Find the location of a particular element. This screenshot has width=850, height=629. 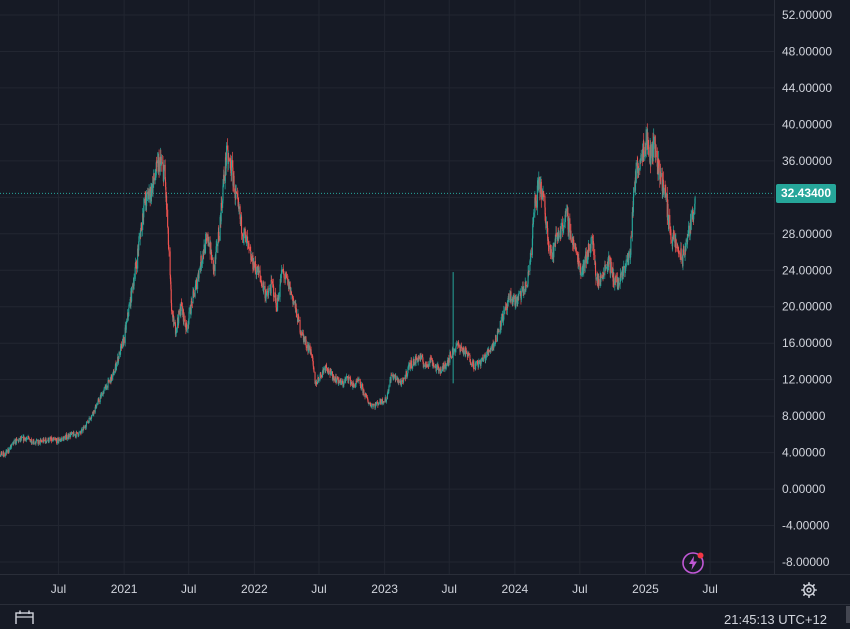

calendar-icon is located at coordinates (25, 618).